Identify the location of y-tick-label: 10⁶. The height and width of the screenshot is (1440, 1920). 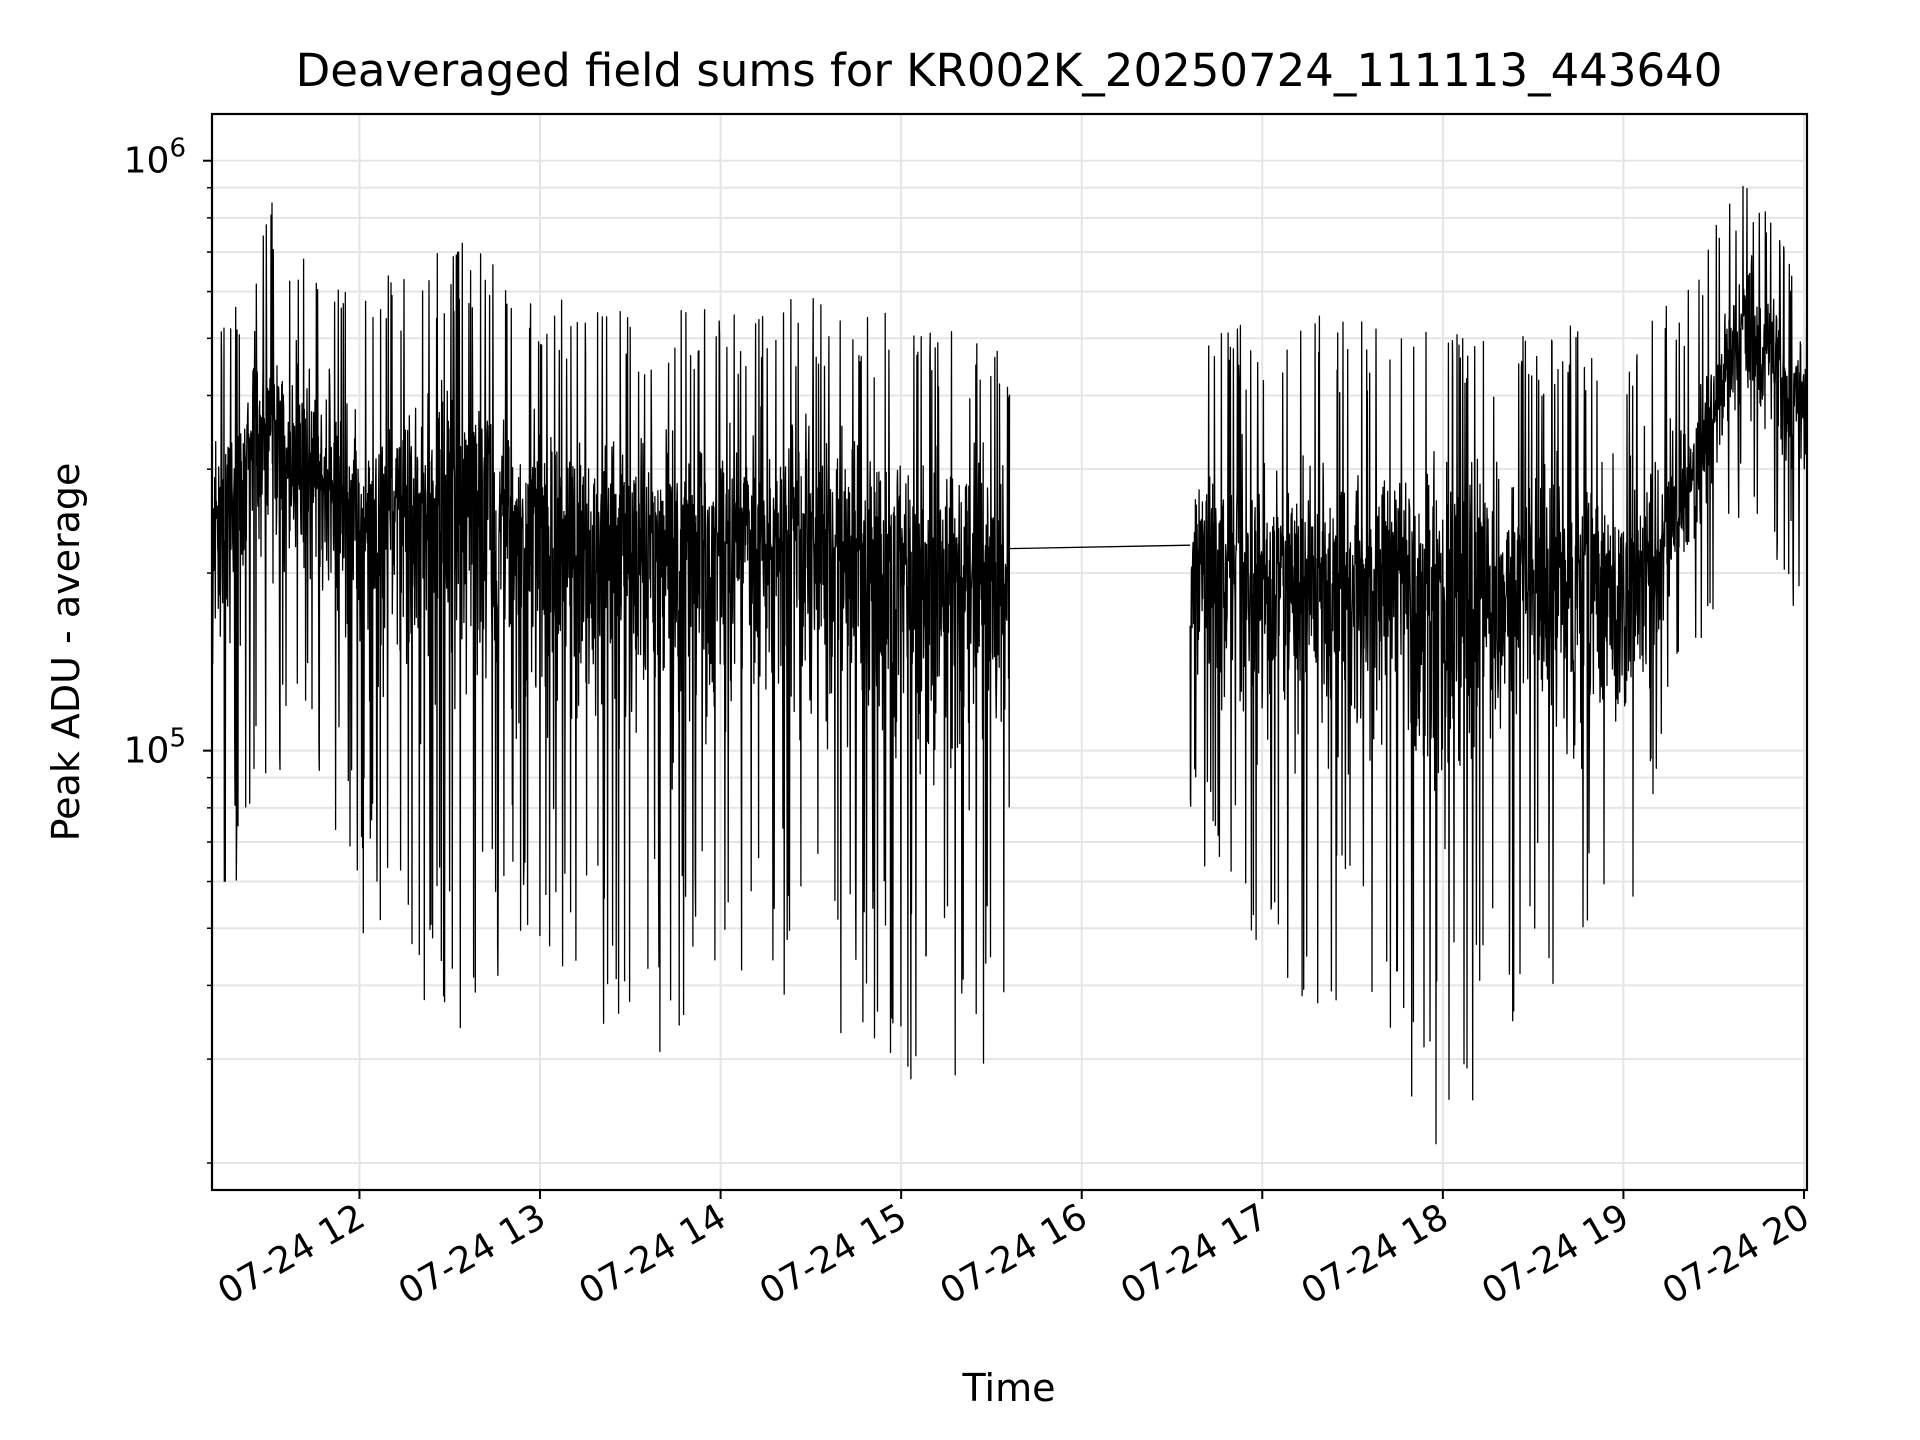
(155, 158).